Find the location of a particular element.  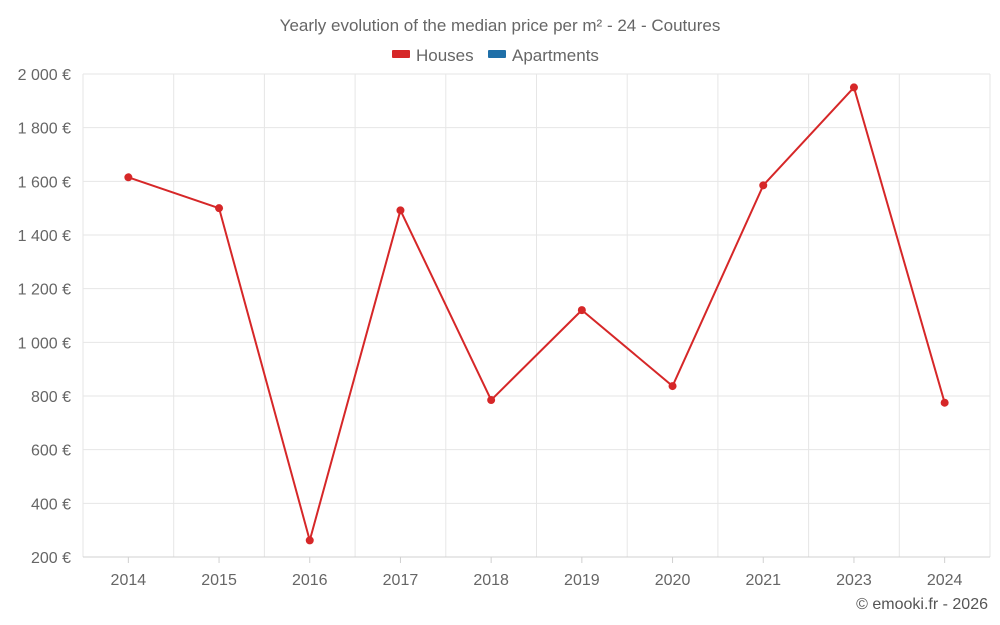

legend-label: Apartments is located at coordinates (555, 55).